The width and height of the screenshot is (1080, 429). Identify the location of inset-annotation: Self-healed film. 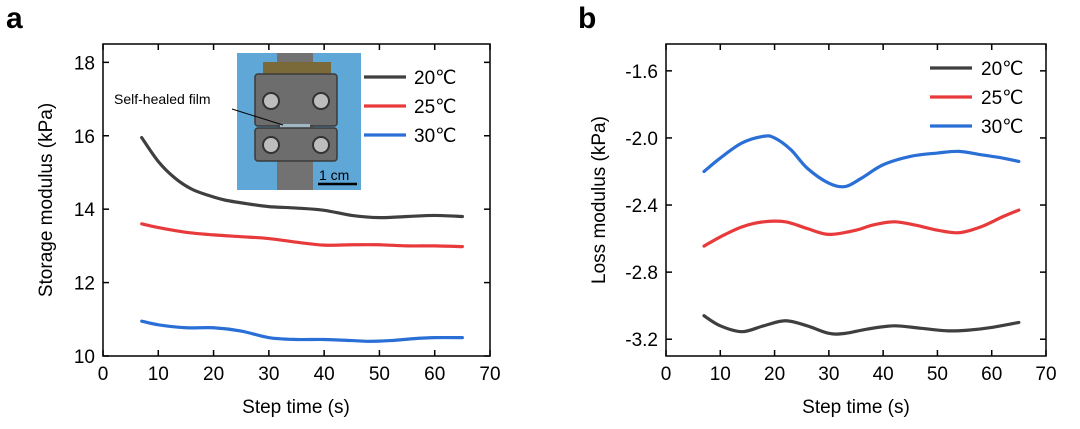
(162, 99).